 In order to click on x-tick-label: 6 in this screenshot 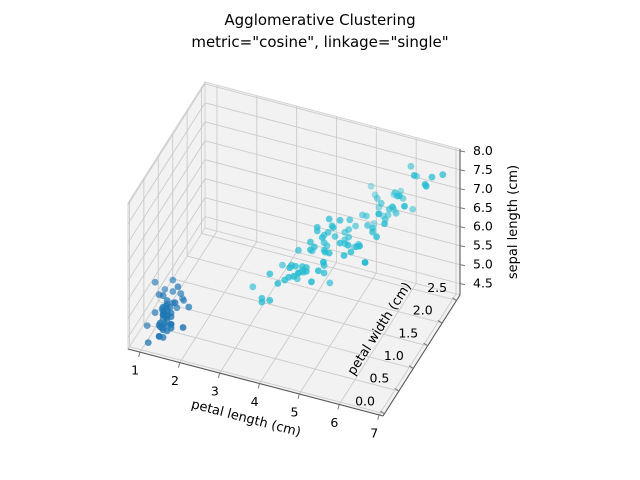, I will do `click(334, 422)`.